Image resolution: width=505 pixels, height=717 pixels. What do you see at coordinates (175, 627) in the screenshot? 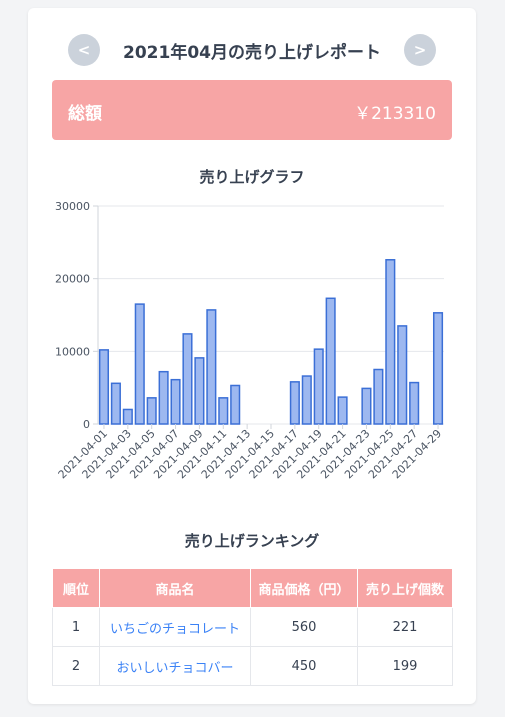
I see `product-name-link: いちごのチョコレート` at bounding box center [175, 627].